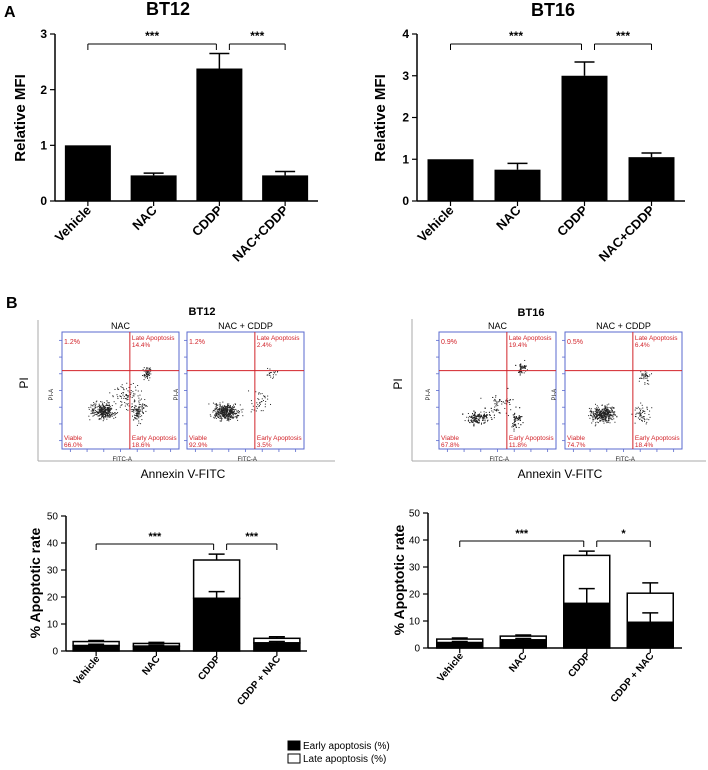 This screenshot has height=770, width=708. What do you see at coordinates (415, 622) in the screenshot?
I see `y-tick-label: 10` at bounding box center [415, 622].